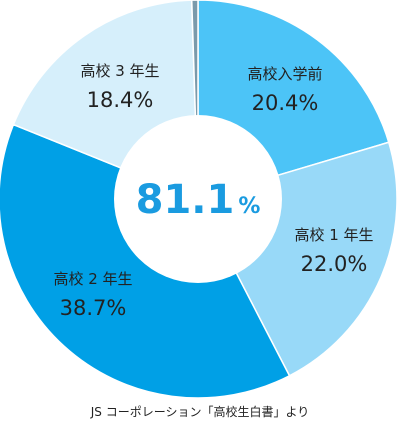 This screenshot has height=428, width=400. What do you see at coordinates (285, 103) in the screenshot?
I see `slice-value-0: 20.4%` at bounding box center [285, 103].